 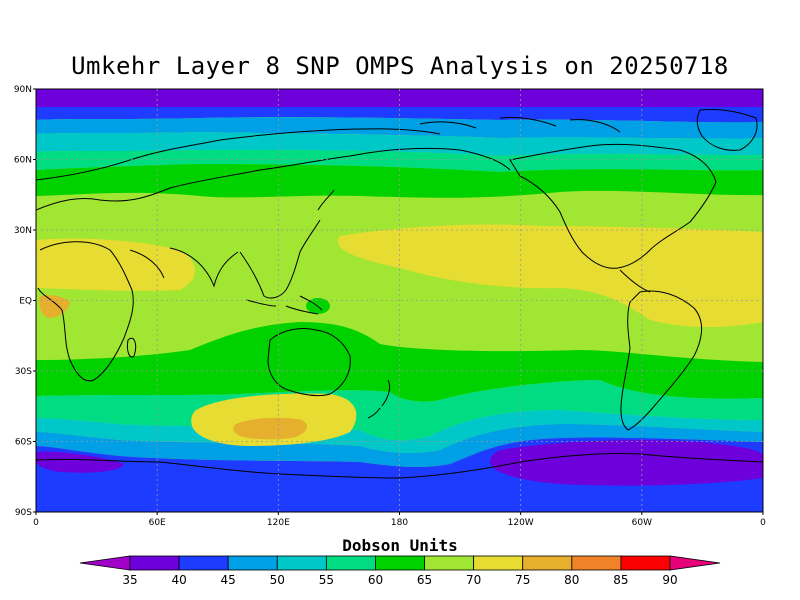 What do you see at coordinates (277, 580) in the screenshot?
I see `colorbar-label: 50` at bounding box center [277, 580].